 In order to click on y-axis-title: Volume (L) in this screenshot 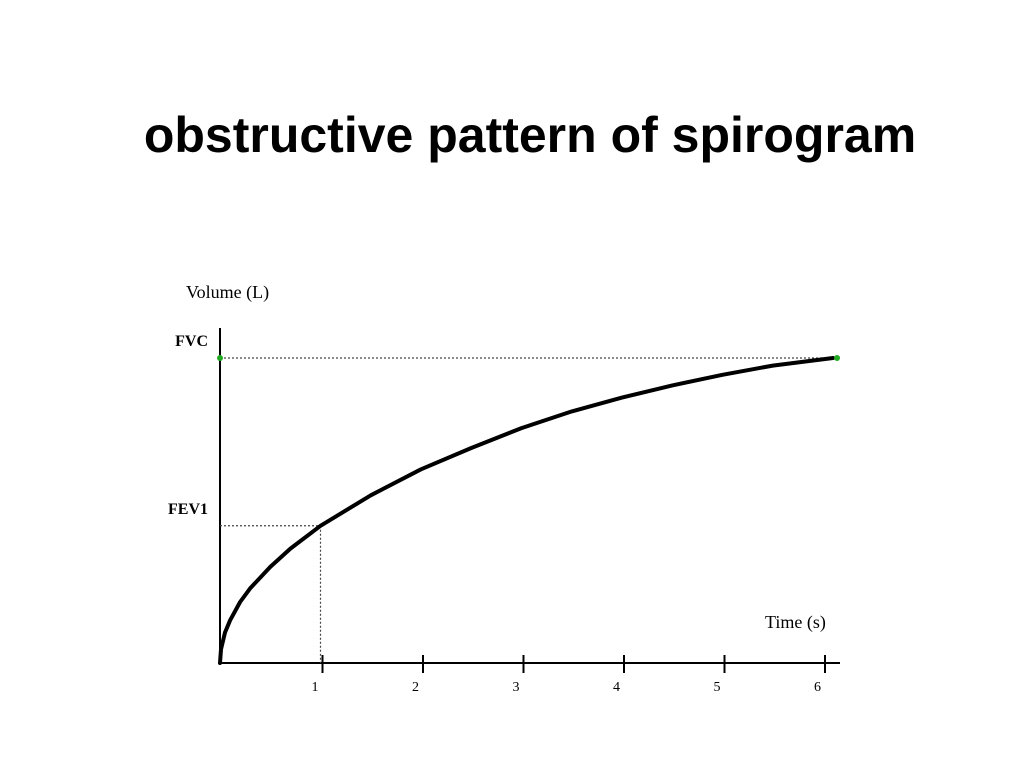, I will do `click(227, 292)`.